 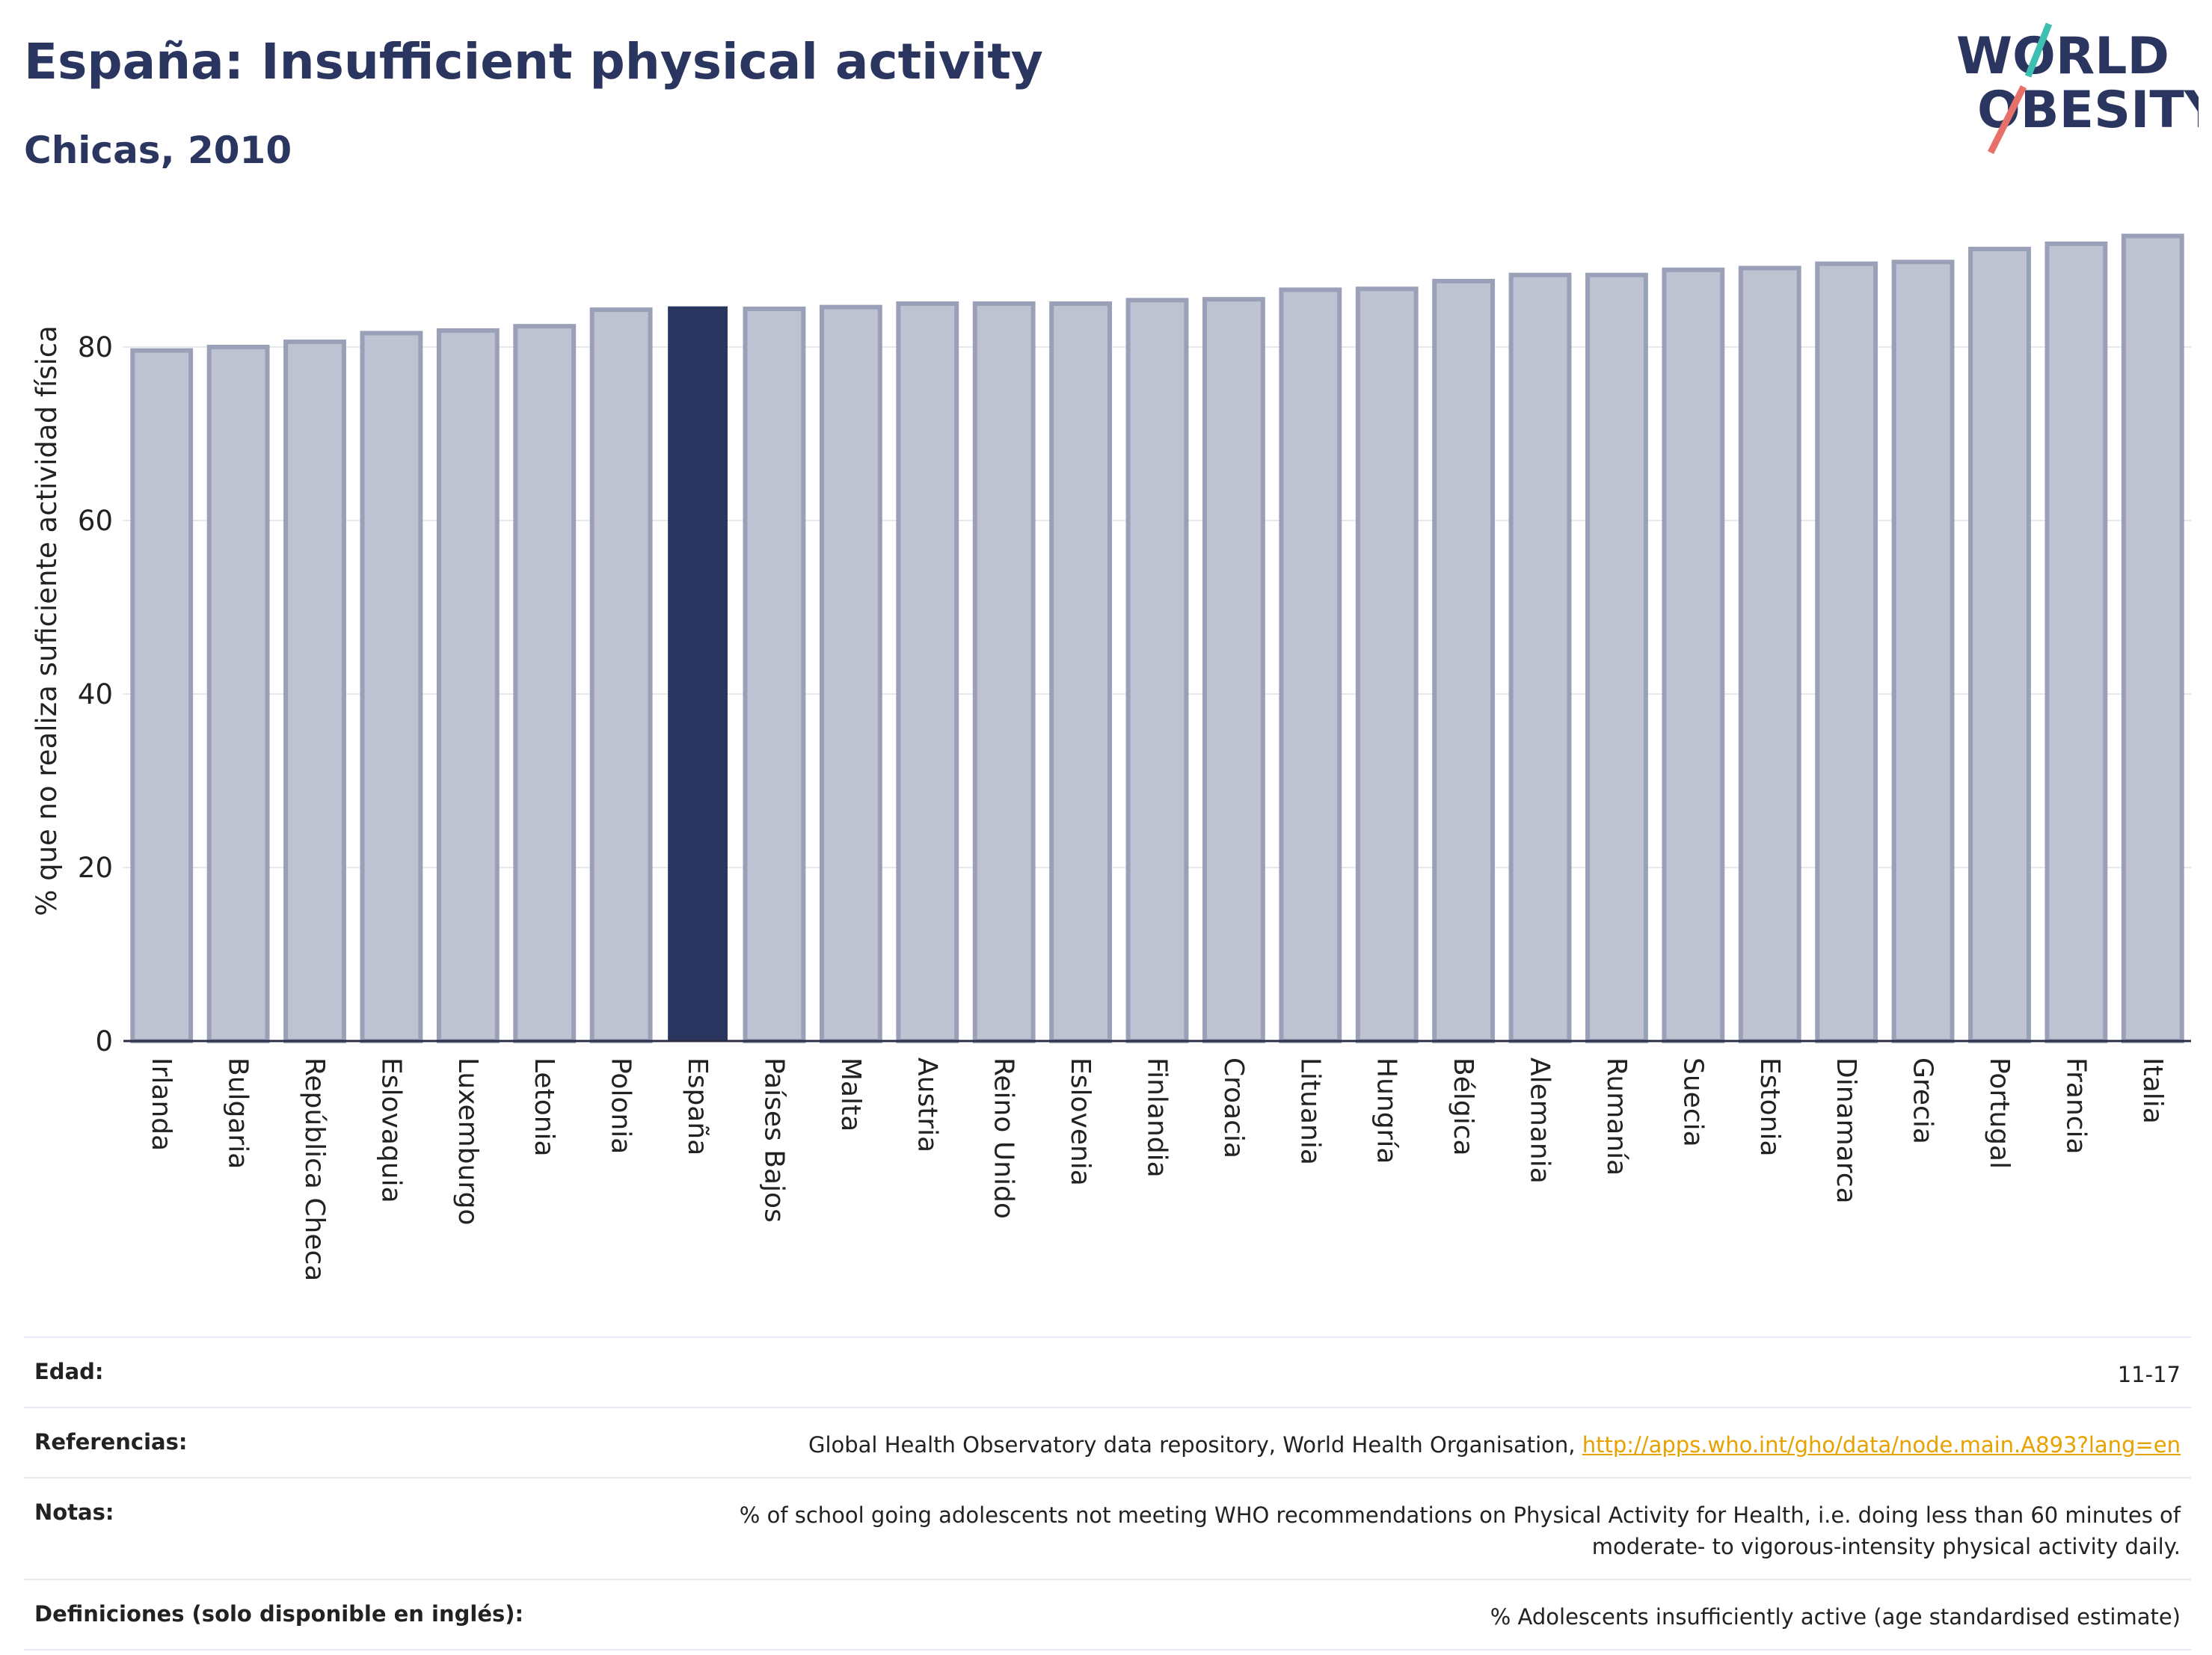 I want to click on x-tick-label: Francia, so click(x=2075, y=1106).